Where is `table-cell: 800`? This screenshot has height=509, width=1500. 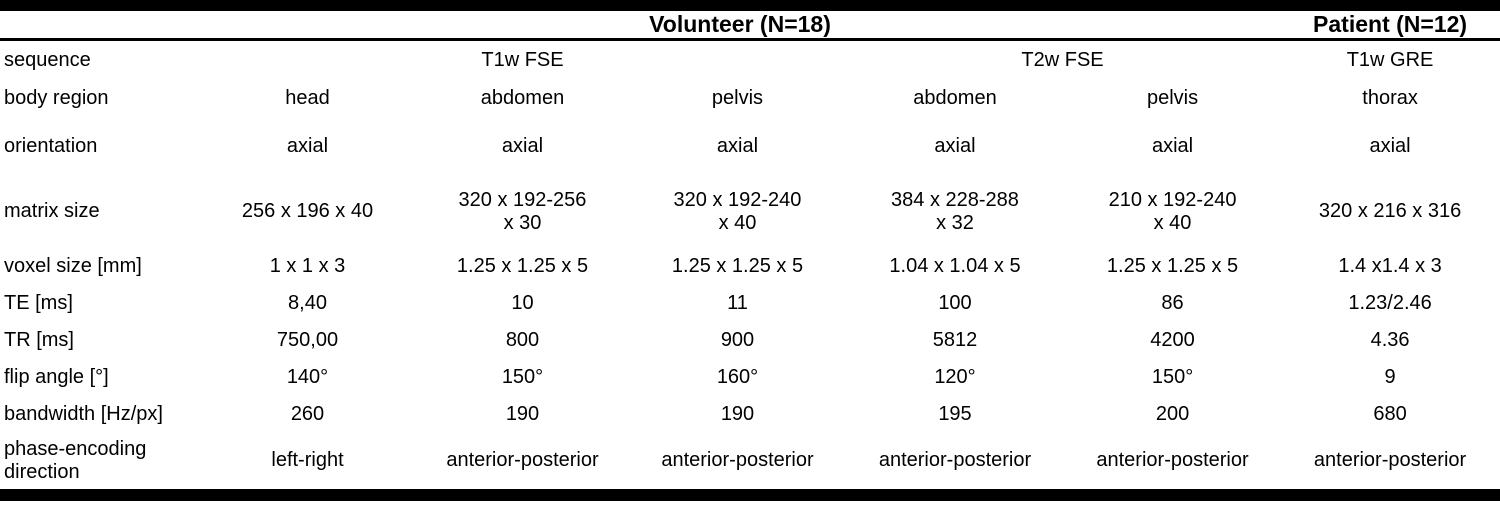
table-cell: 800 is located at coordinates (522, 339).